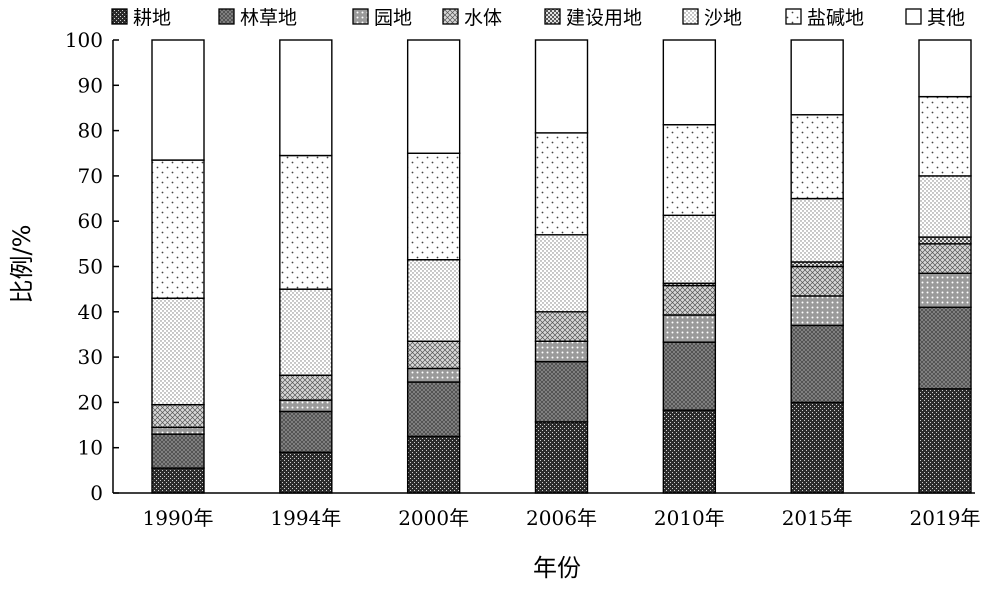  I want to click on x-tick-label: 2010年, so click(689, 518).